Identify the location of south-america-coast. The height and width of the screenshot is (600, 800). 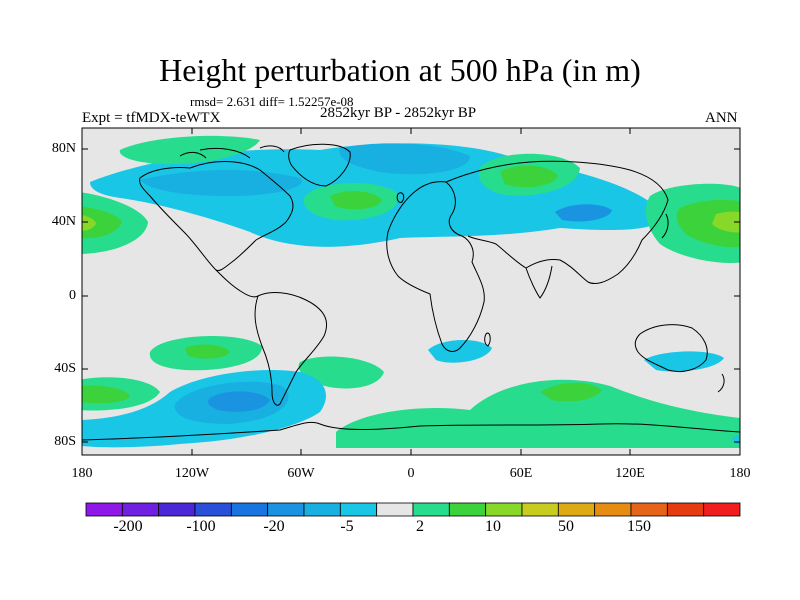
(291, 349).